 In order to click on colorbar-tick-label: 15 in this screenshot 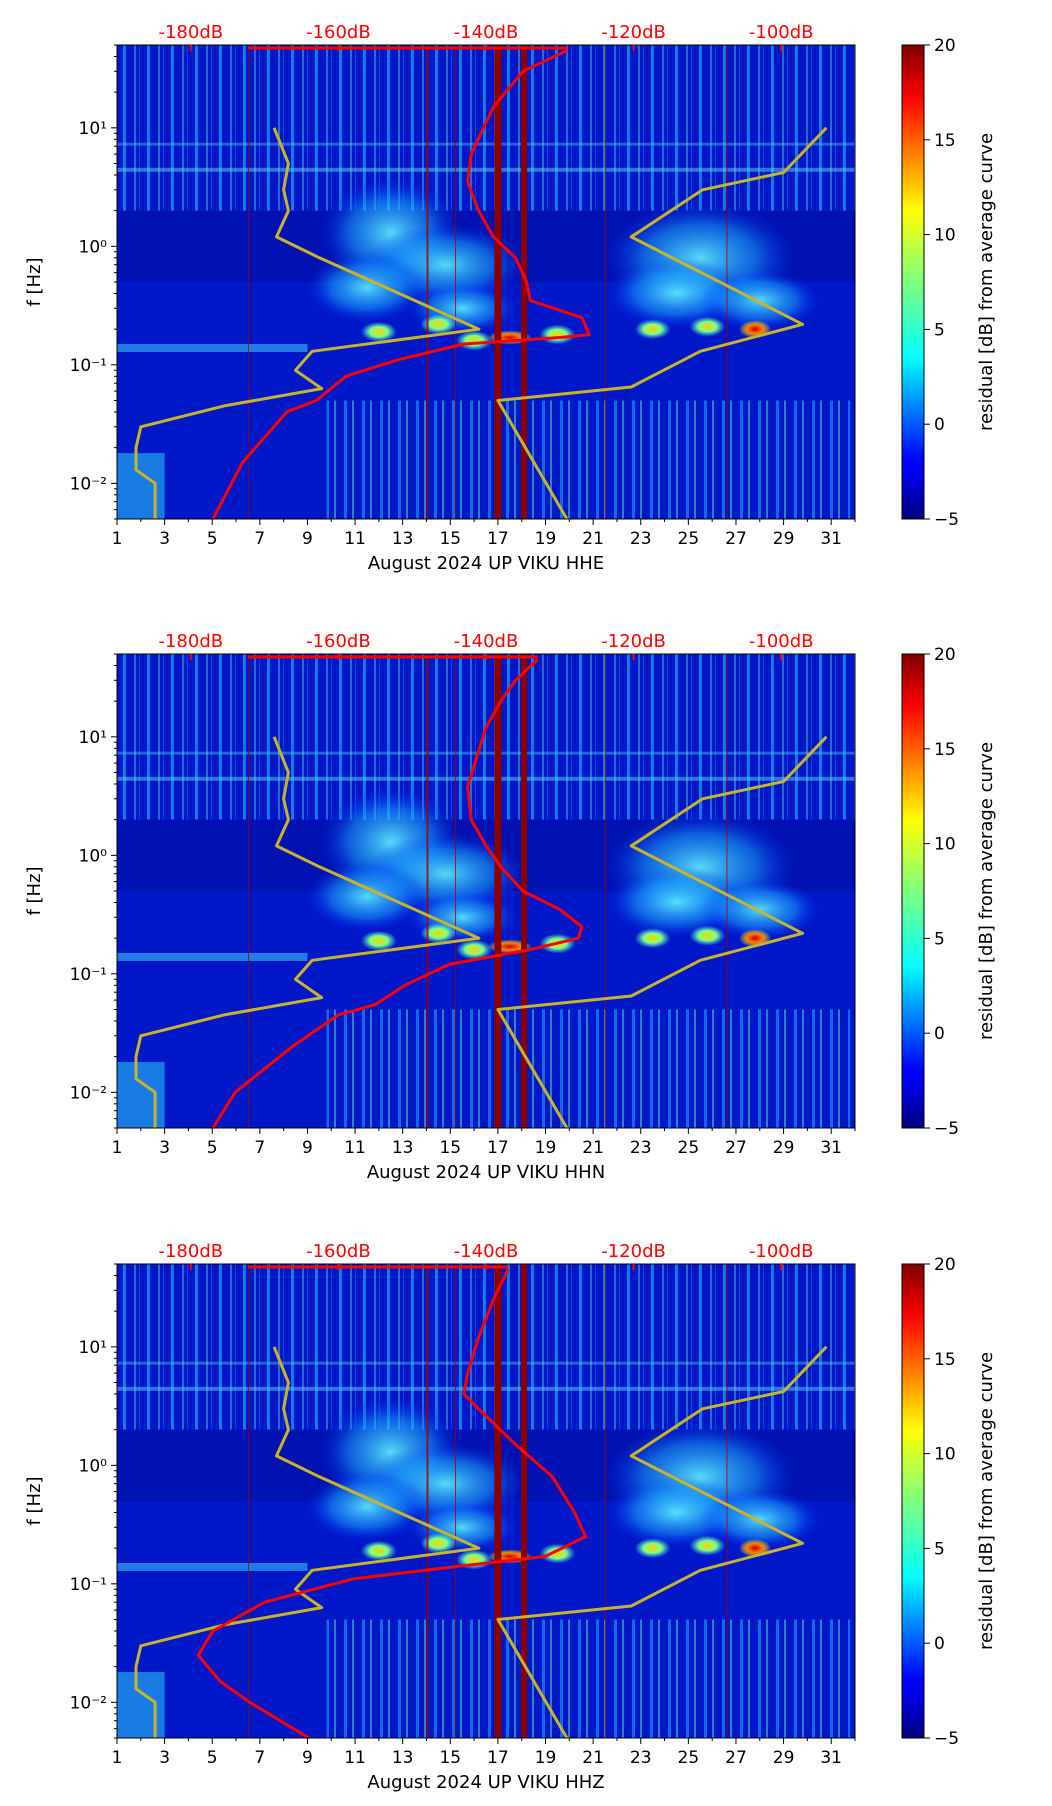, I will do `click(945, 1360)`.